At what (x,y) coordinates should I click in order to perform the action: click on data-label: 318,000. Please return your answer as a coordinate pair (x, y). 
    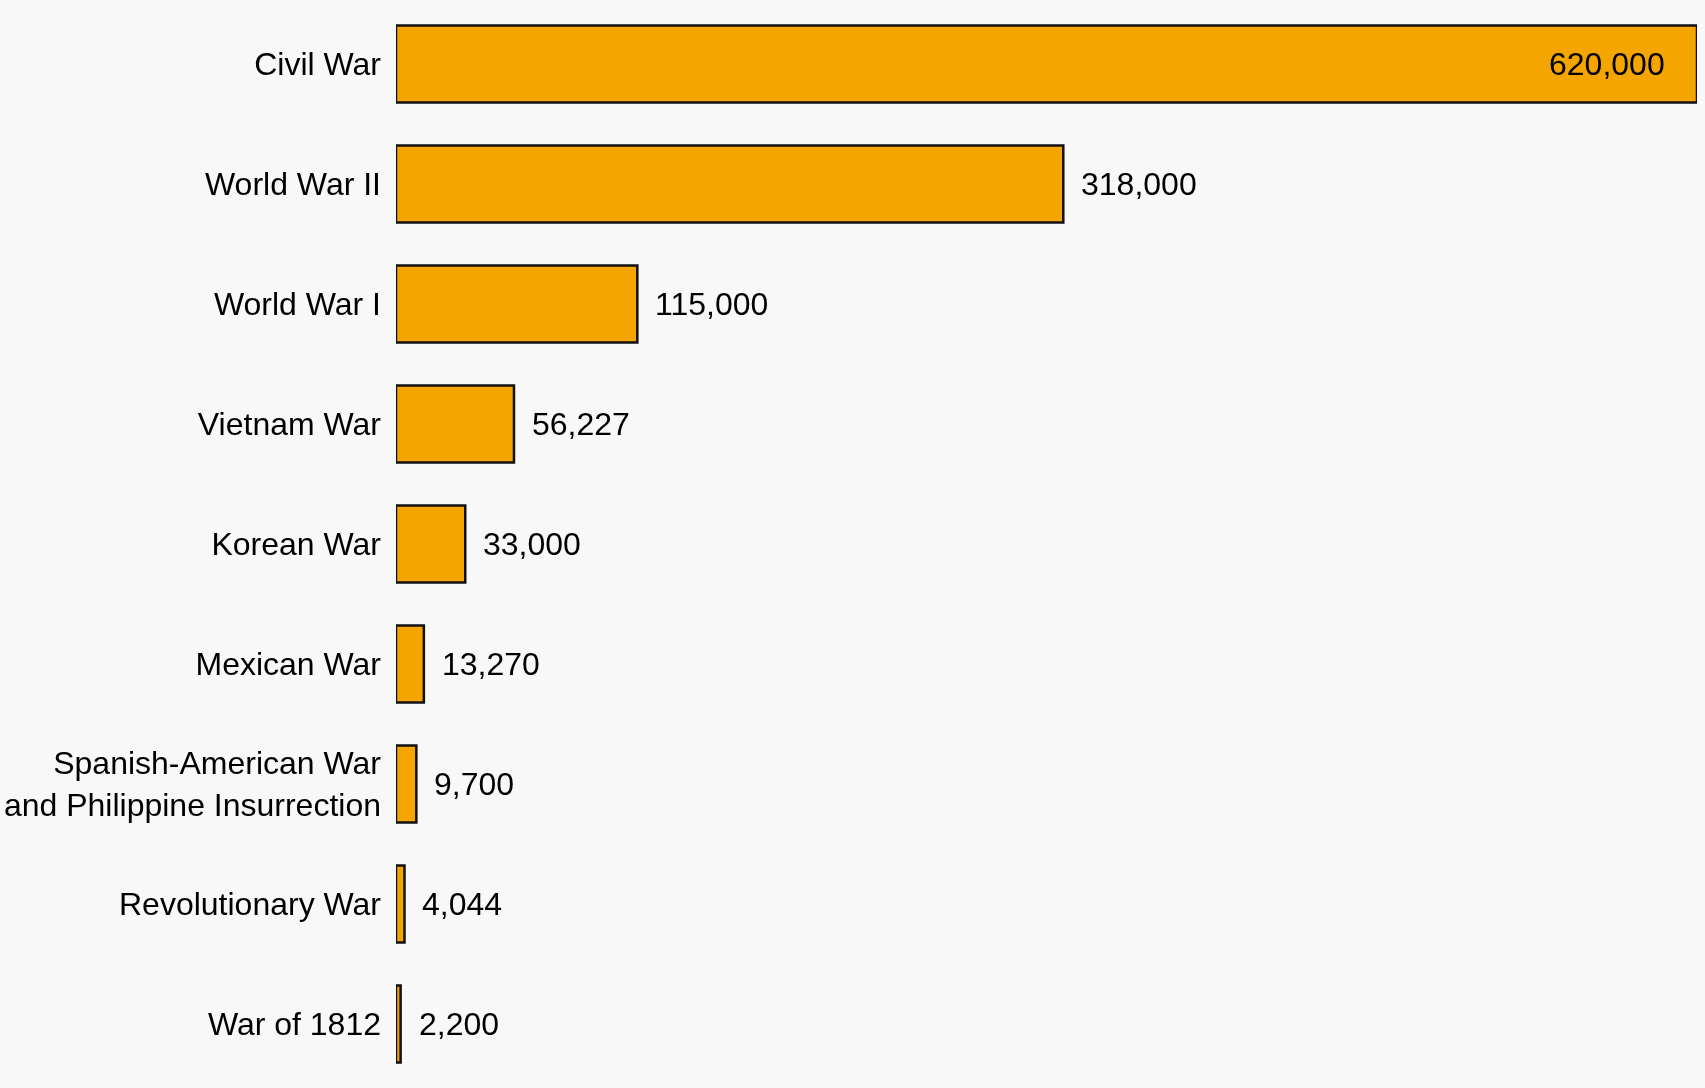
    Looking at the image, I should click on (1139, 184).